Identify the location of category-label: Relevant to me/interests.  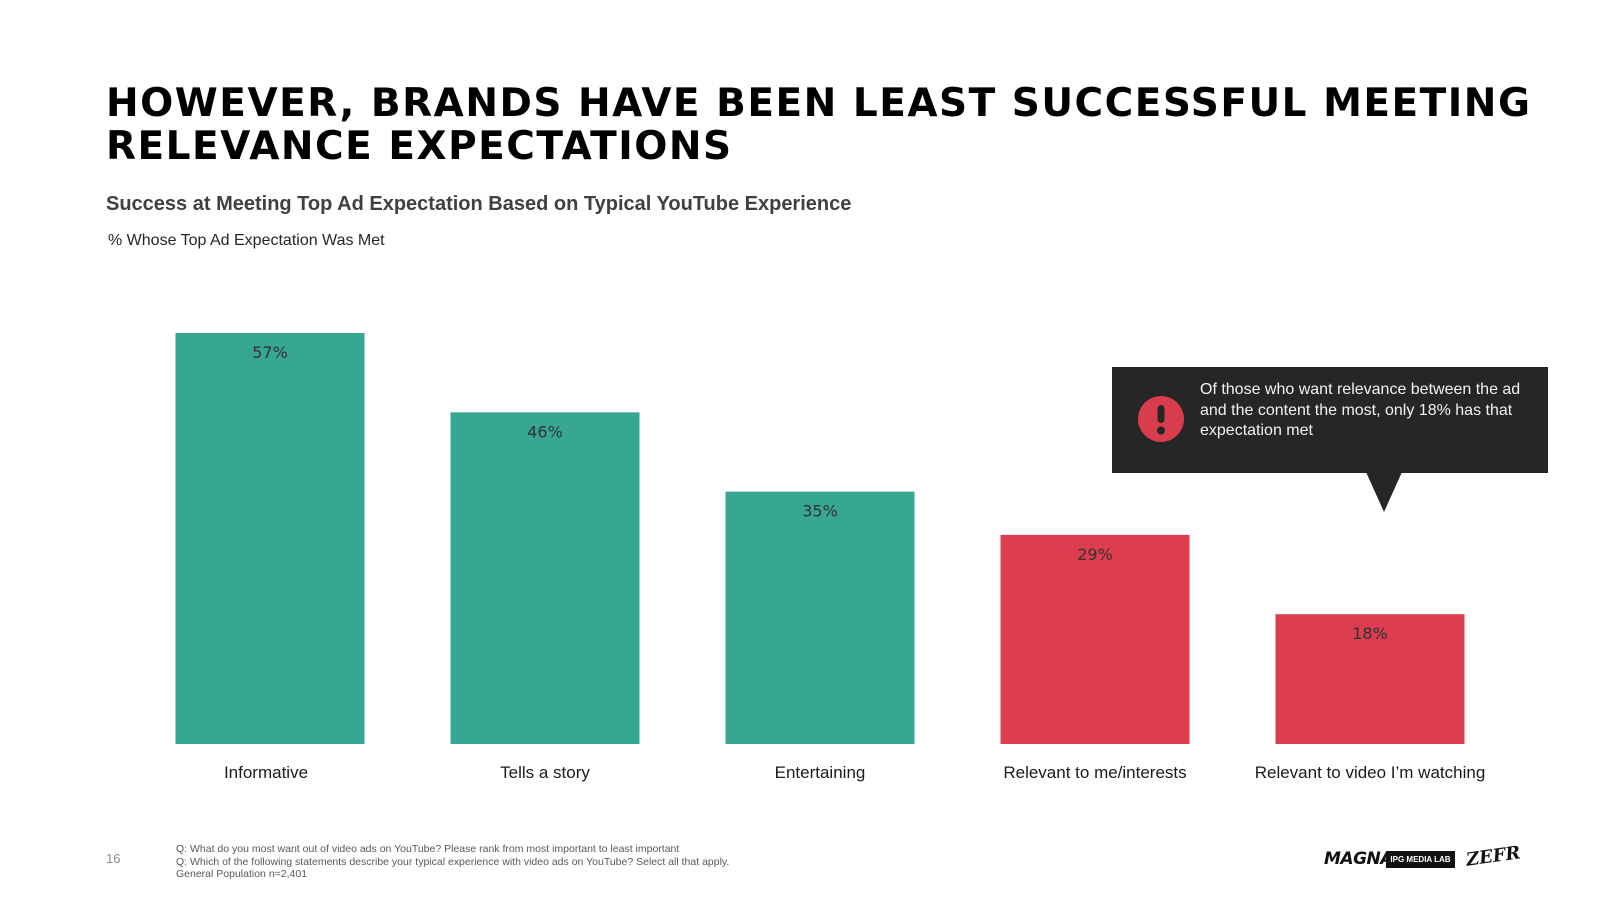
(1094, 772).